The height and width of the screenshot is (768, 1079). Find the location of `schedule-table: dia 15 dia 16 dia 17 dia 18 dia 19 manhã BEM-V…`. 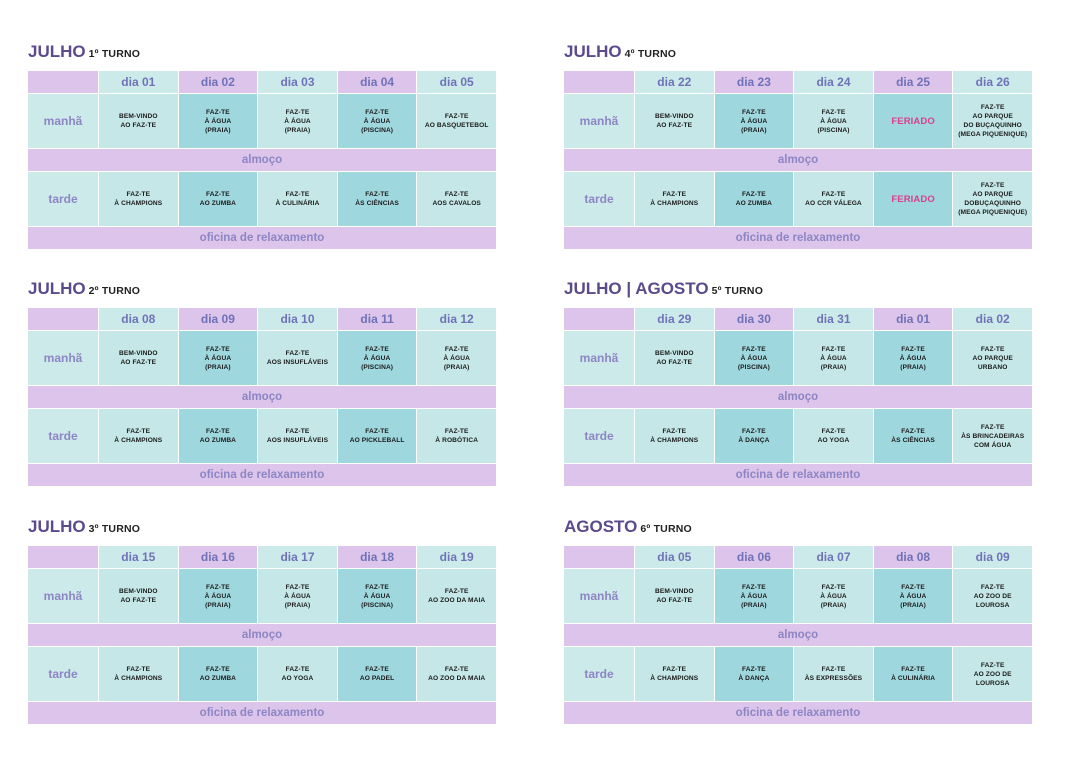

schedule-table: dia 15 dia 16 dia 17 dia 18 dia 19 manhã BEM-V… is located at coordinates (262, 635).